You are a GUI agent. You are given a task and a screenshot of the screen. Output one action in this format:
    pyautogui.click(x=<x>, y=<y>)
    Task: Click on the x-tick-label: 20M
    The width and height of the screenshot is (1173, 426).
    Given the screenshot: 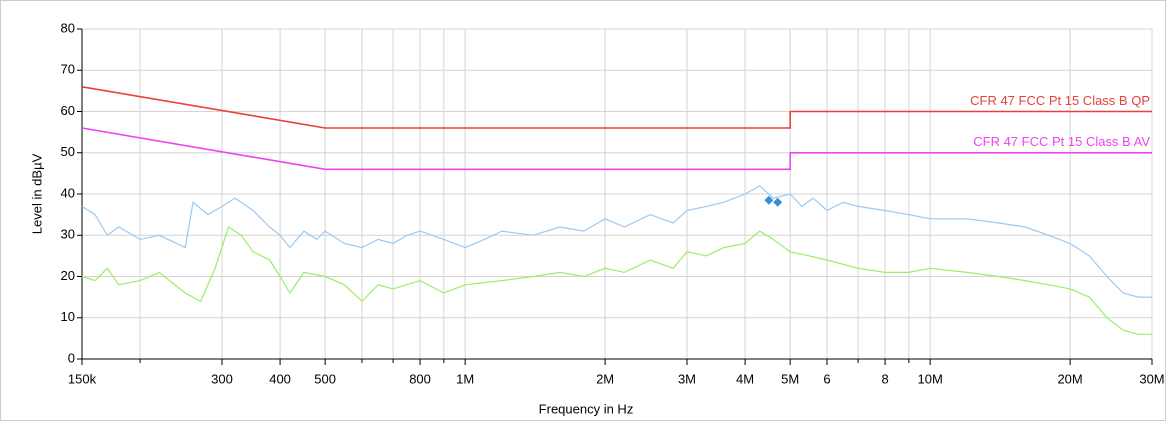 What is the action you would take?
    pyautogui.click(x=1069, y=378)
    